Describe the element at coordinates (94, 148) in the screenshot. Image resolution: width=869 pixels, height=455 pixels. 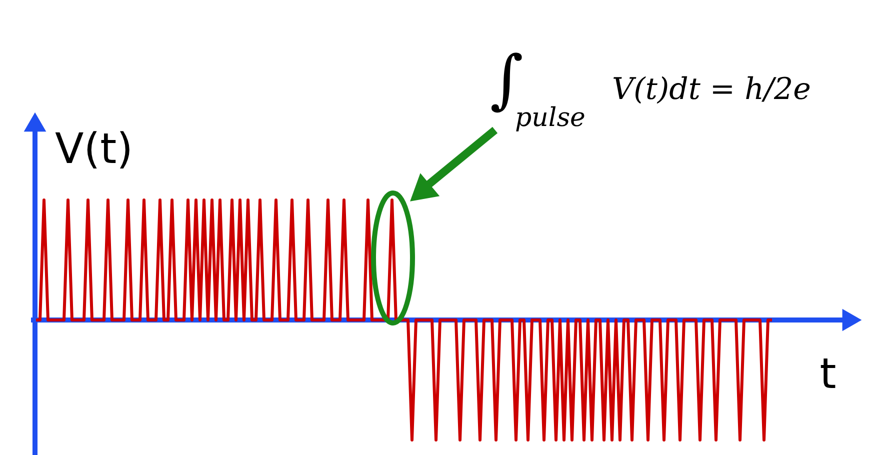
I see `y-axis-title: V(t)` at that location.